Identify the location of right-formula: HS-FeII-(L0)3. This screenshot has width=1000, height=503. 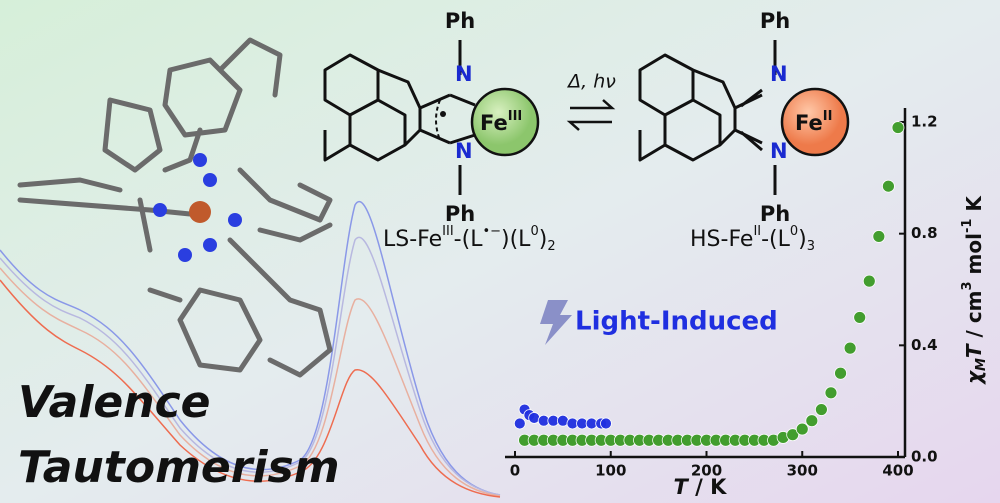
(752, 239).